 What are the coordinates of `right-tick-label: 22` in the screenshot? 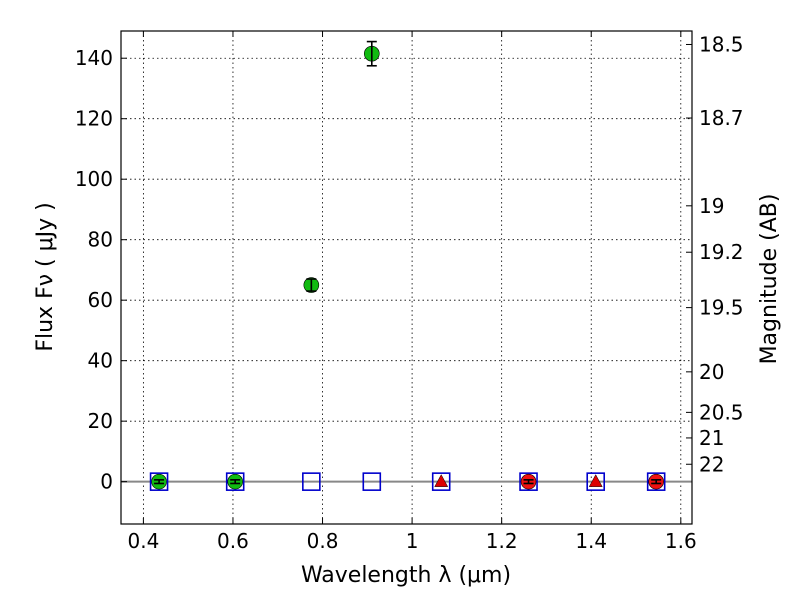 It's located at (711, 464).